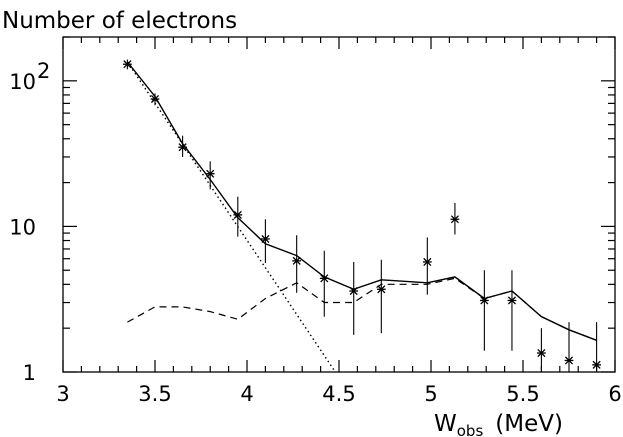 The width and height of the screenshot is (623, 437). I want to click on x-axis-title-main: W, so click(445, 424).